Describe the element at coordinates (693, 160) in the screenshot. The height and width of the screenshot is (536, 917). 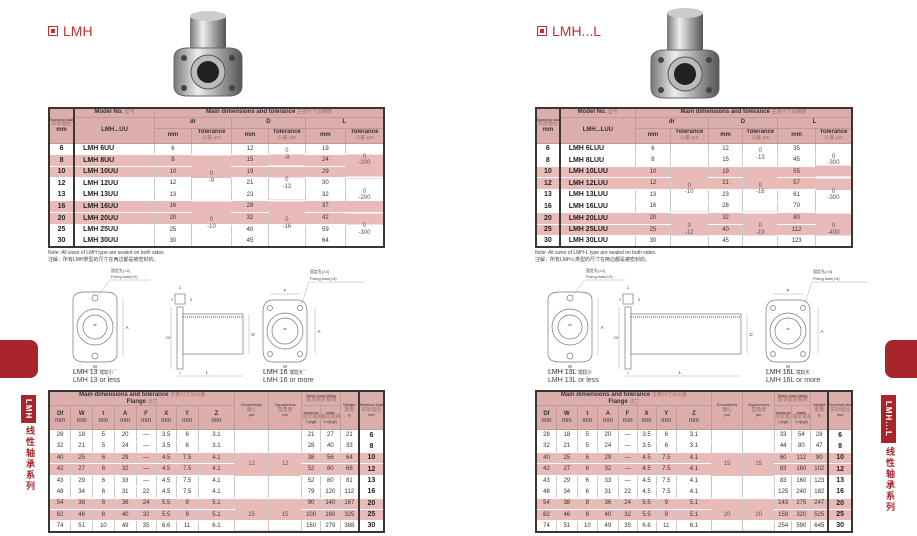
I see `table-row: 8 LMH 8LUU 8 15 45` at that location.